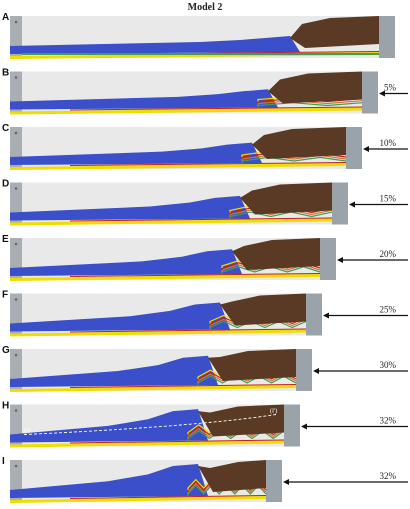 Image resolution: width=410 pixels, height=509 pixels. I want to click on model-panel-e: E 20%, so click(205, 257).